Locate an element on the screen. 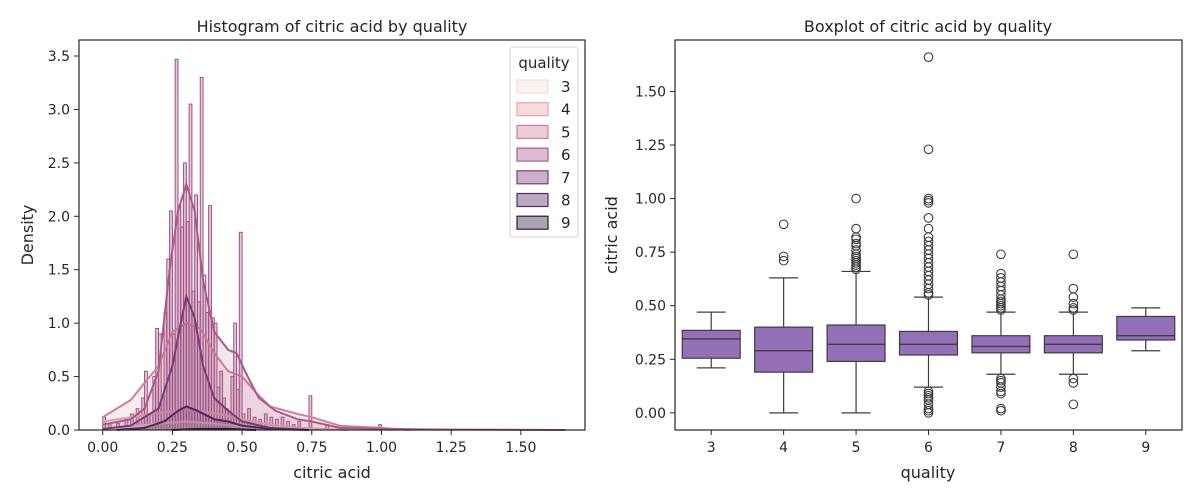 This screenshot has height=504, width=1200. boxplot-x-label: quality is located at coordinates (928, 472).